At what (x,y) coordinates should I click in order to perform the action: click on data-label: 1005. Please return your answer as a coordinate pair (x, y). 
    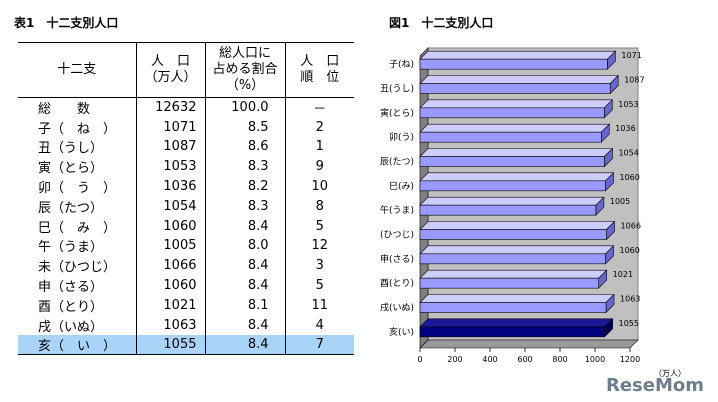
    Looking at the image, I should click on (620, 201).